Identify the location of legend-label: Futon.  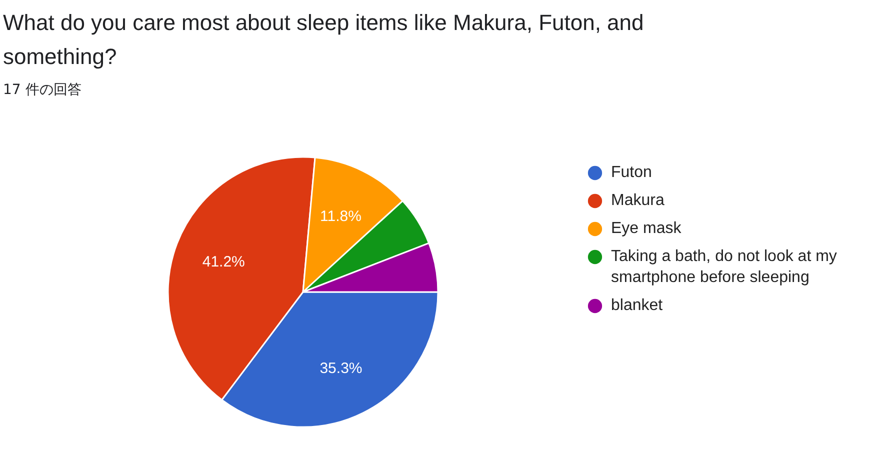
(631, 172).